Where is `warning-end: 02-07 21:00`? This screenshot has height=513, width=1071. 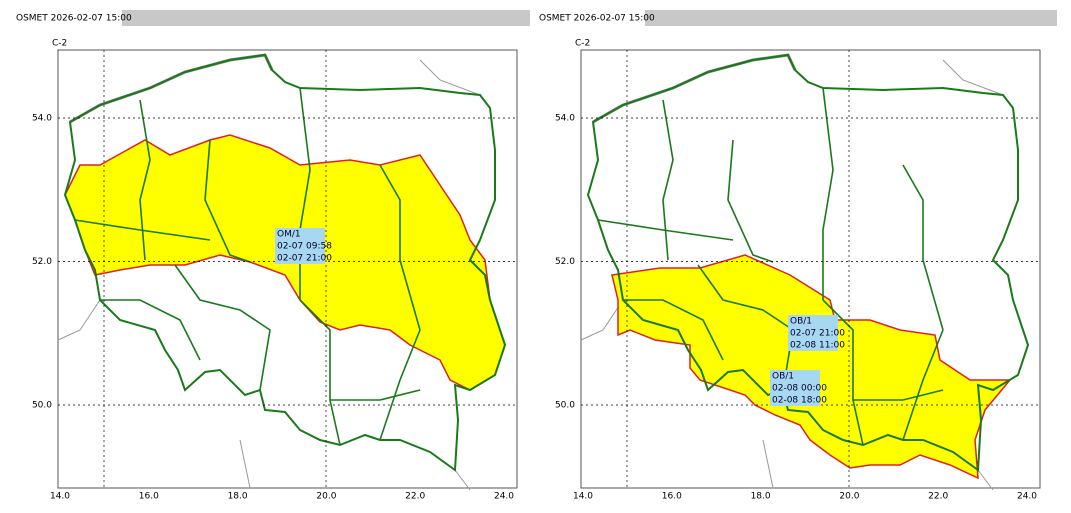 warning-end: 02-07 21:00 is located at coordinates (304, 259).